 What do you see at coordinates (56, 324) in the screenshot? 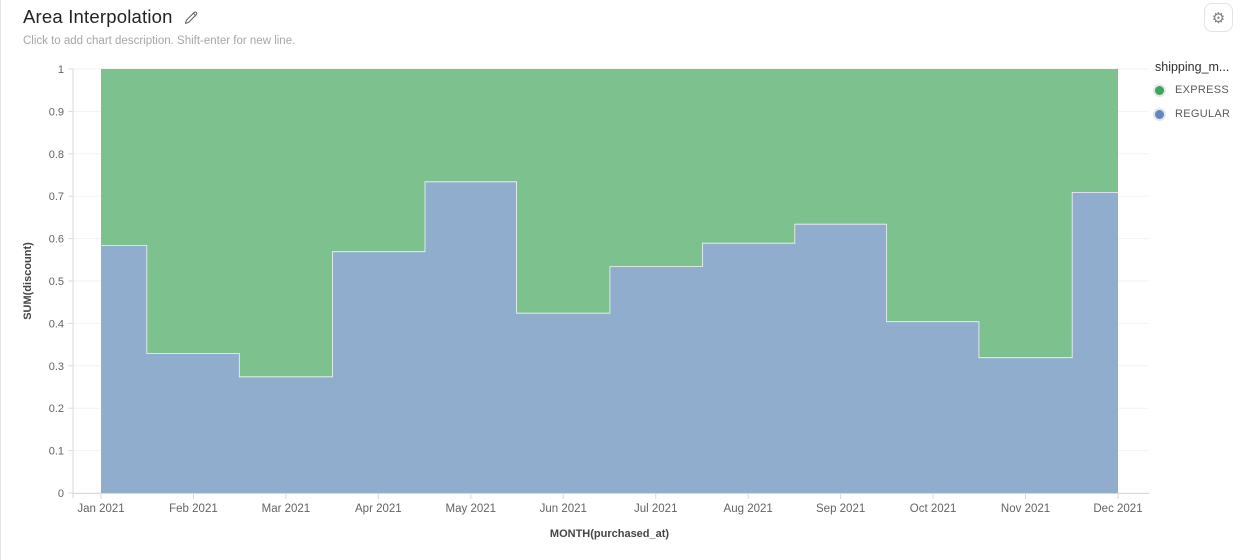
I see `y-tick-label: 0.4` at bounding box center [56, 324].